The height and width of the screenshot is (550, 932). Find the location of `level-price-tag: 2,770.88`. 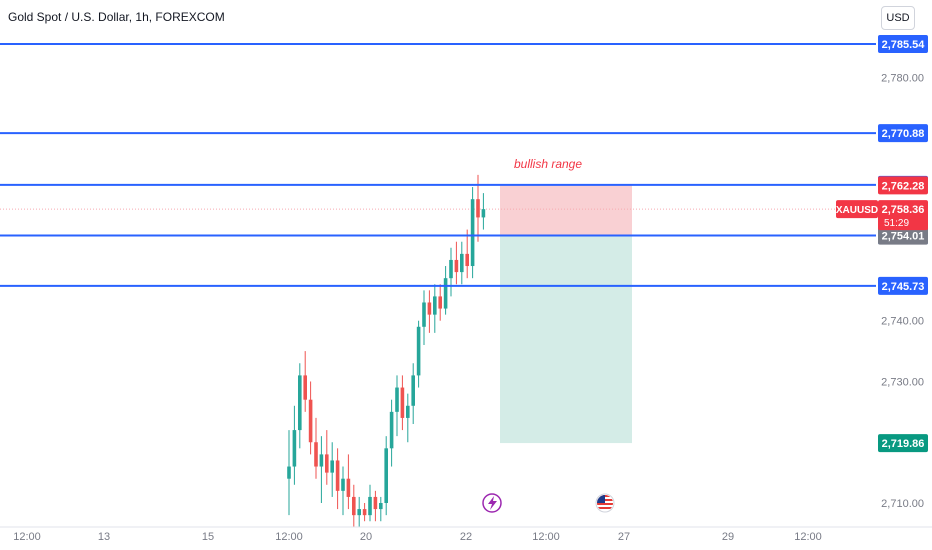

level-price-tag: 2,770.88 is located at coordinates (903, 133).